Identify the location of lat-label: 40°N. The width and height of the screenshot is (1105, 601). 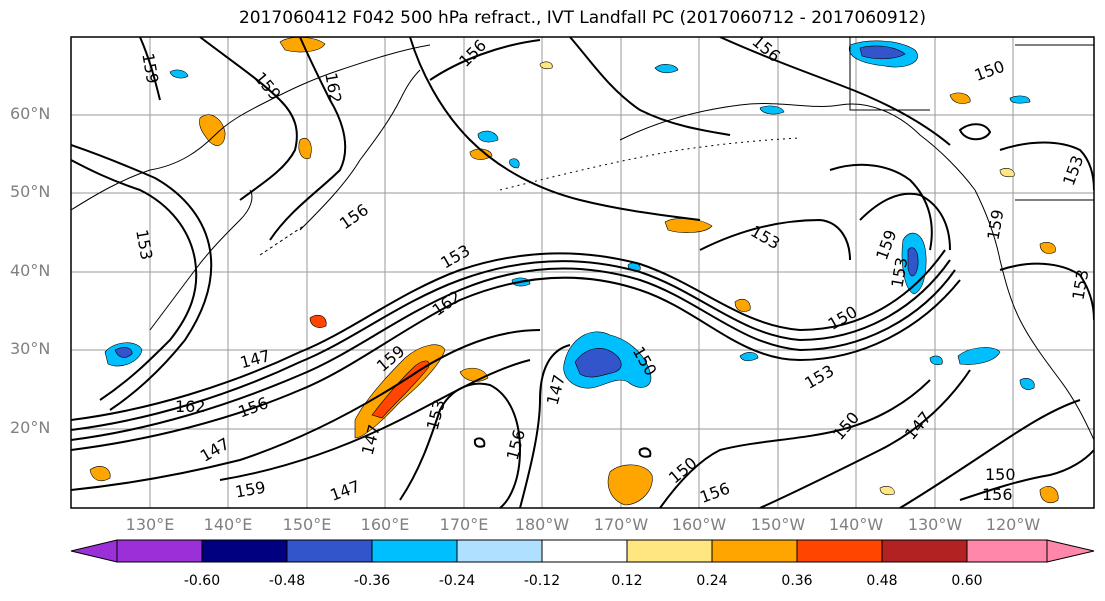
(30, 270).